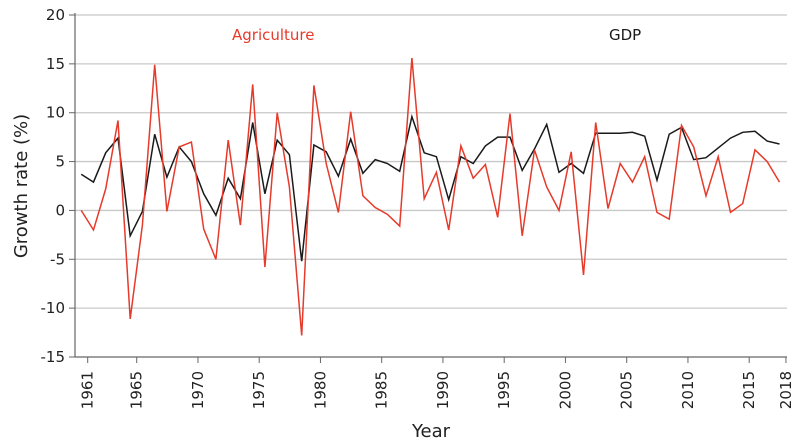 This screenshot has width=809, height=442. What do you see at coordinates (259, 390) in the screenshot?
I see `x-tick-label: 1975` at bounding box center [259, 390].